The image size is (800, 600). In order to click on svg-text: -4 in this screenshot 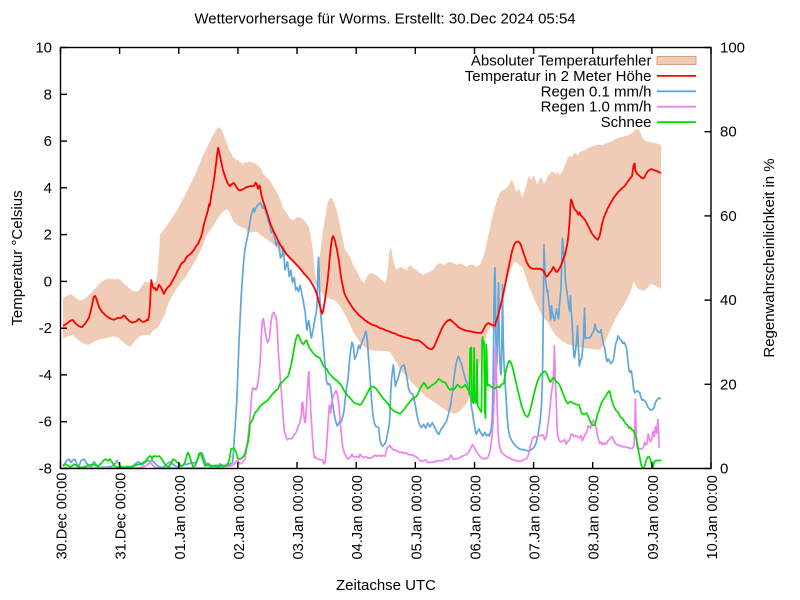, I will do `click(45, 375)`.